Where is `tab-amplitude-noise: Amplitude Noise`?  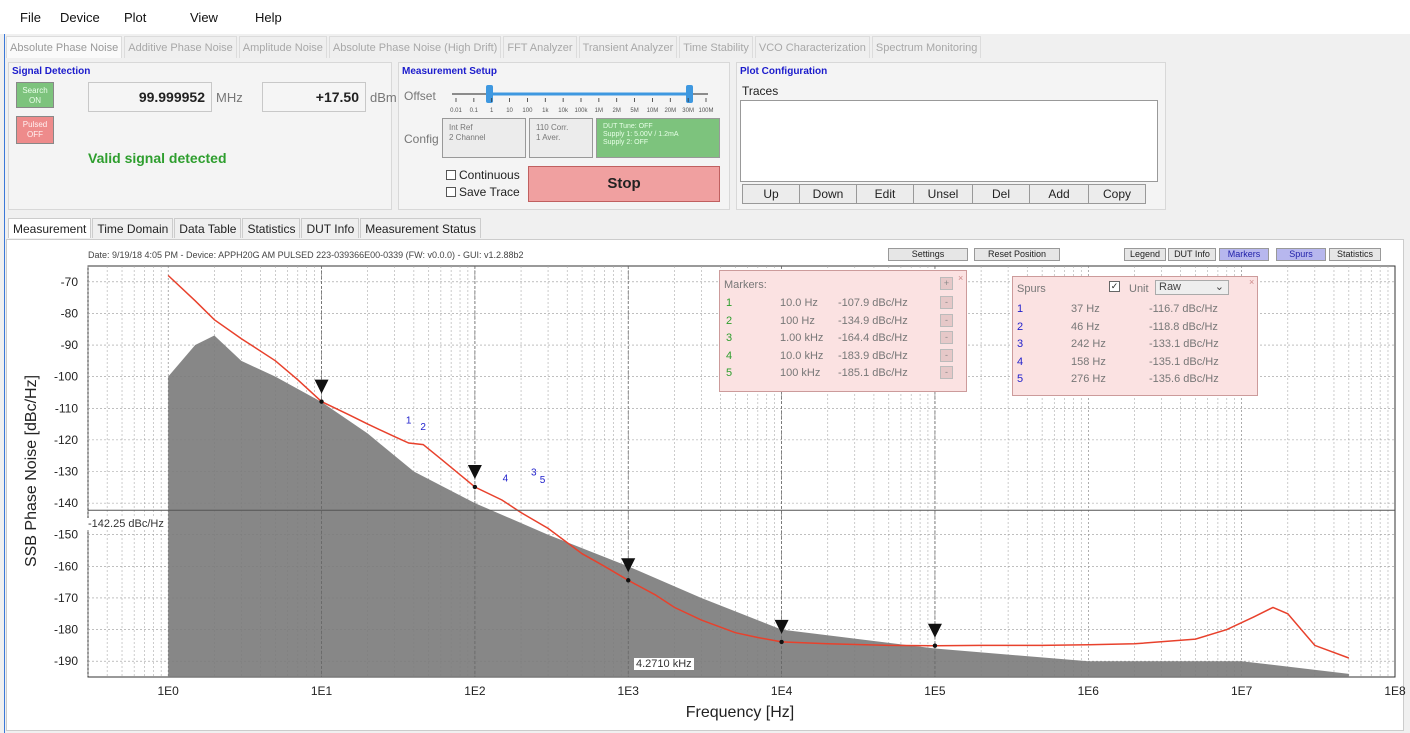 tab-amplitude-noise: Amplitude Noise is located at coordinates (282, 47).